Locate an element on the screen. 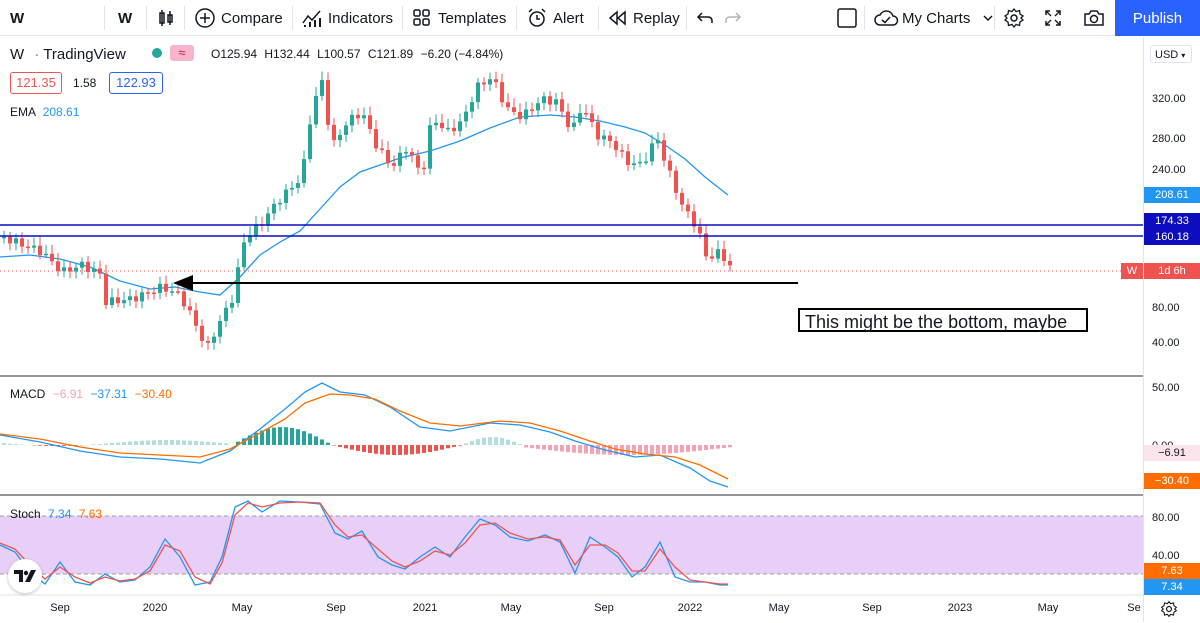 Image resolution: width=1200 pixels, height=623 pixels. chevron-down-icon is located at coordinates (988, 18).